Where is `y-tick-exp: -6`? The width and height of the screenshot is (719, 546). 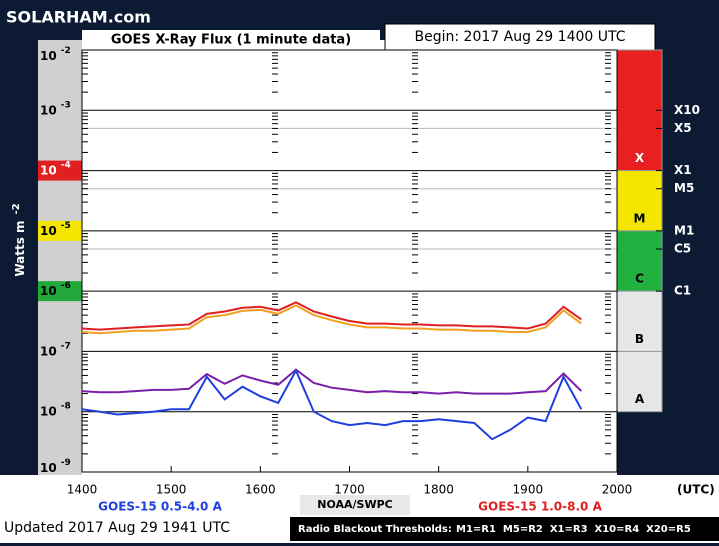 y-tick-exp: -6 is located at coordinates (66, 286).